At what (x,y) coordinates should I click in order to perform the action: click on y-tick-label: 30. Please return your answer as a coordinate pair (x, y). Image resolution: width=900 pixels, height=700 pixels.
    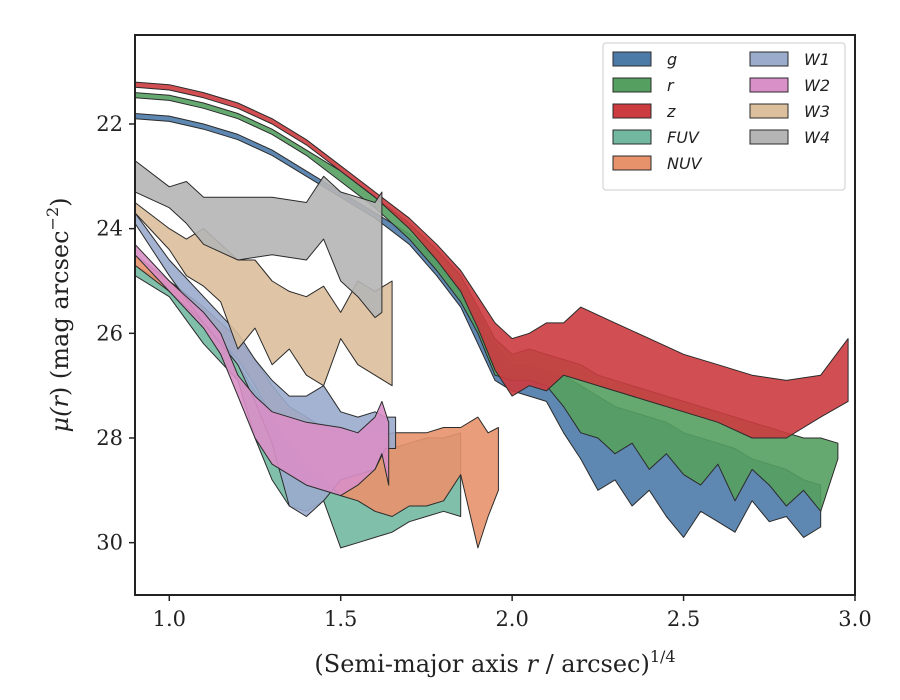
    Looking at the image, I should click on (109, 543).